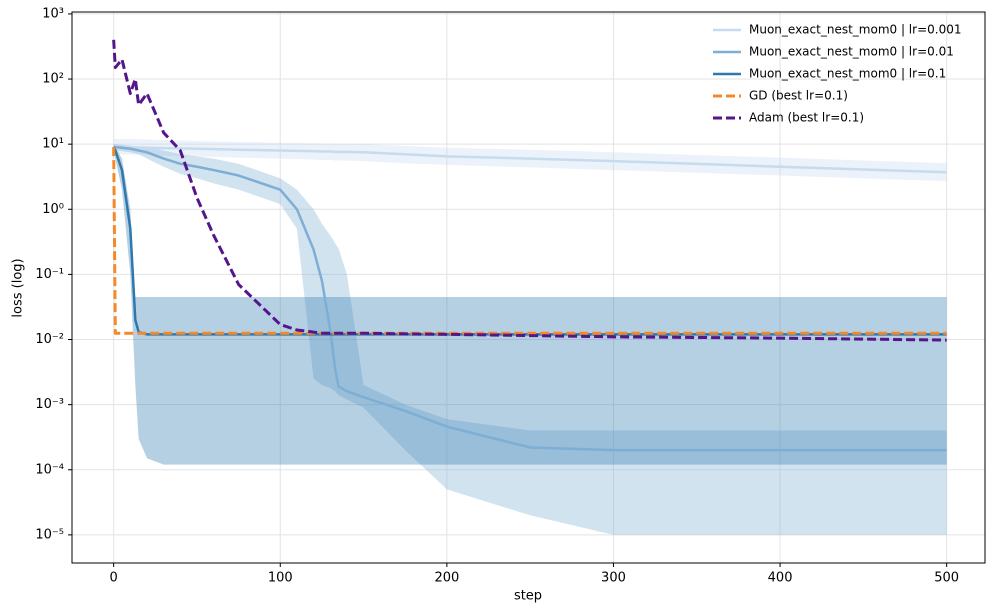 The image size is (996, 613). I want to click on x-tick-label: 300, so click(613, 578).